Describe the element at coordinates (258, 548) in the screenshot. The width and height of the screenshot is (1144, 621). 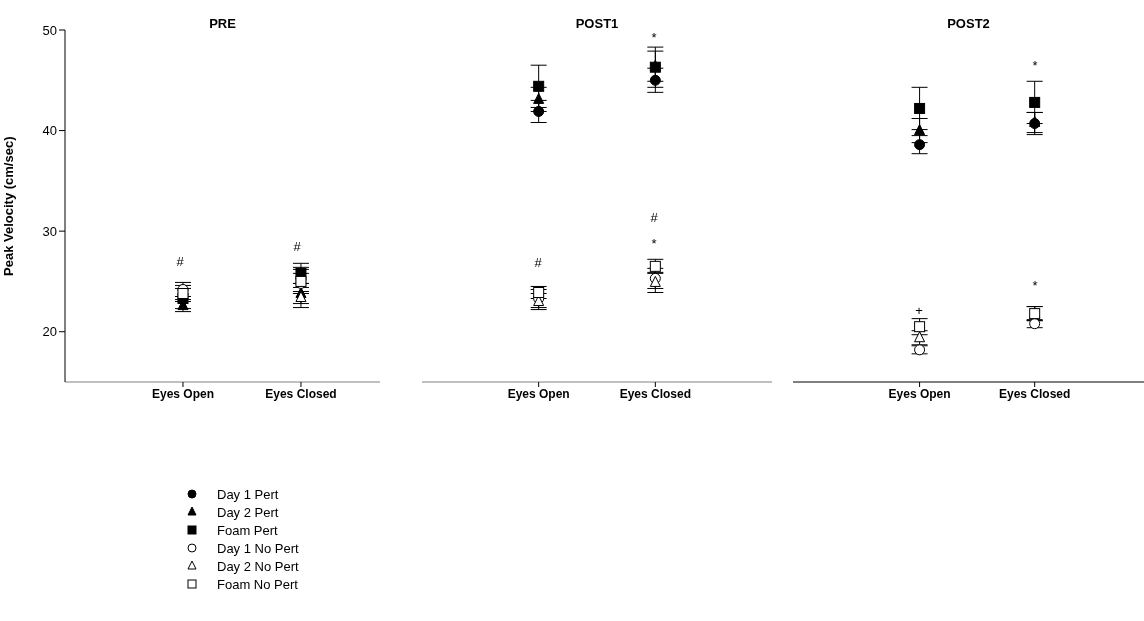
I see `legend-label: Day 1 No Pert` at that location.